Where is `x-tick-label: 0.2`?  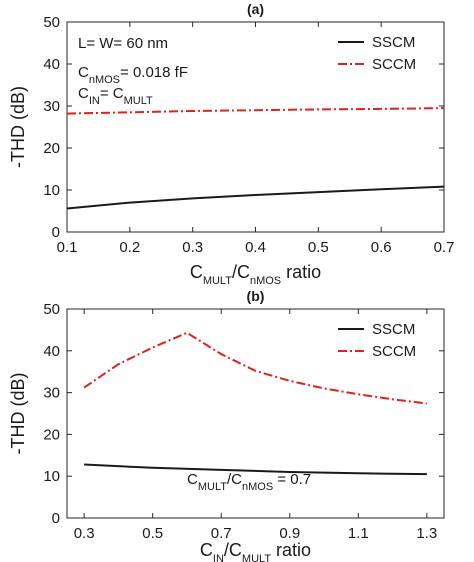 x-tick-label: 0.2 is located at coordinates (129, 247).